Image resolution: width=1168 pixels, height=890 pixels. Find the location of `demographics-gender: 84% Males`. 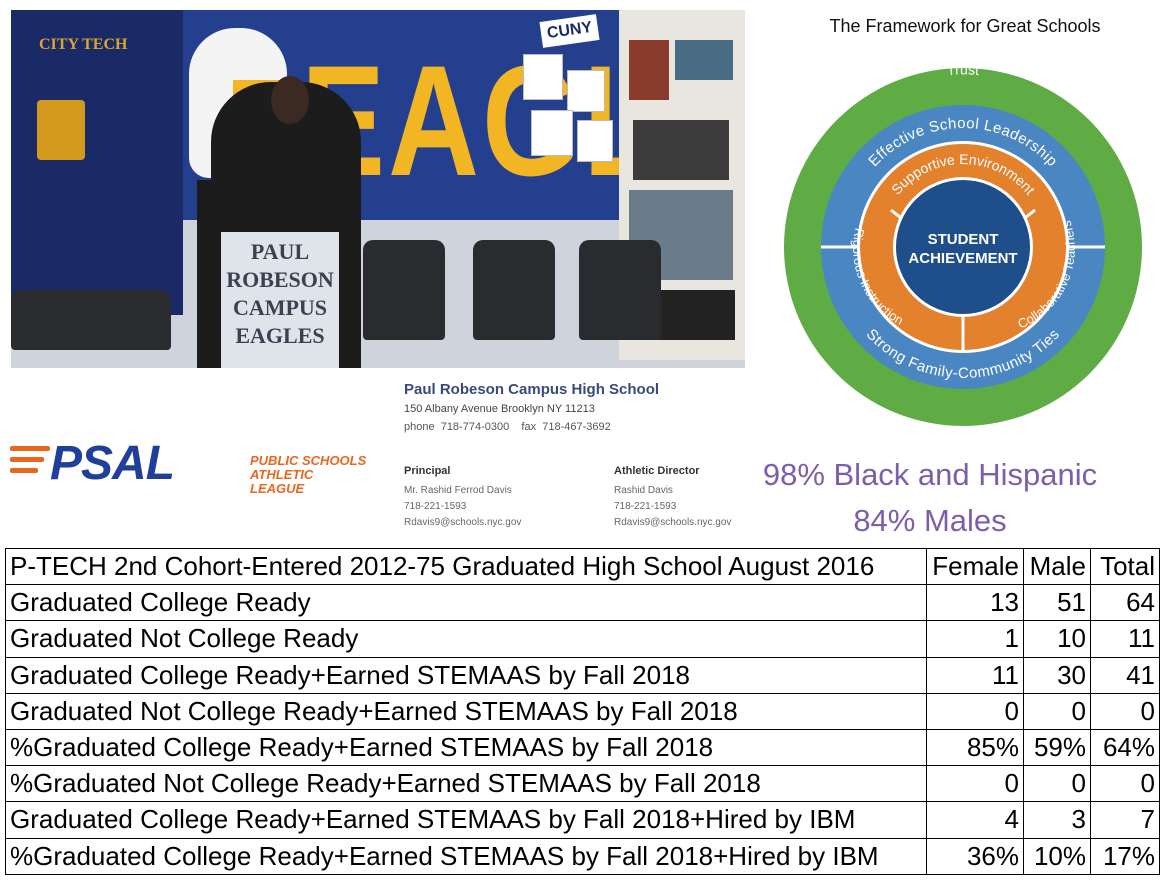

demographics-gender: 84% Males is located at coordinates (930, 520).